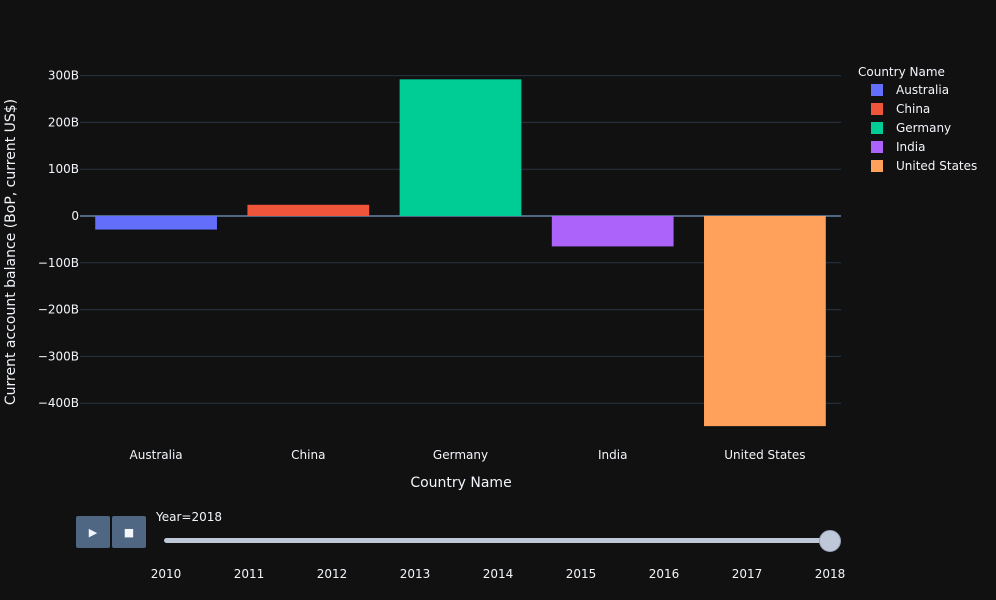 Image resolution: width=996 pixels, height=600 pixels. I want to click on y-tick-label: 300B, so click(63, 76).